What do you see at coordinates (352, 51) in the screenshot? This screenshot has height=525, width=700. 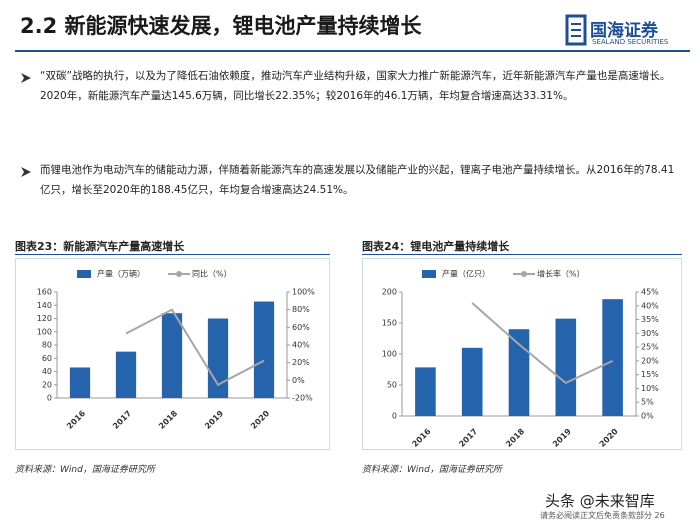 I see `header-rule` at bounding box center [352, 51].